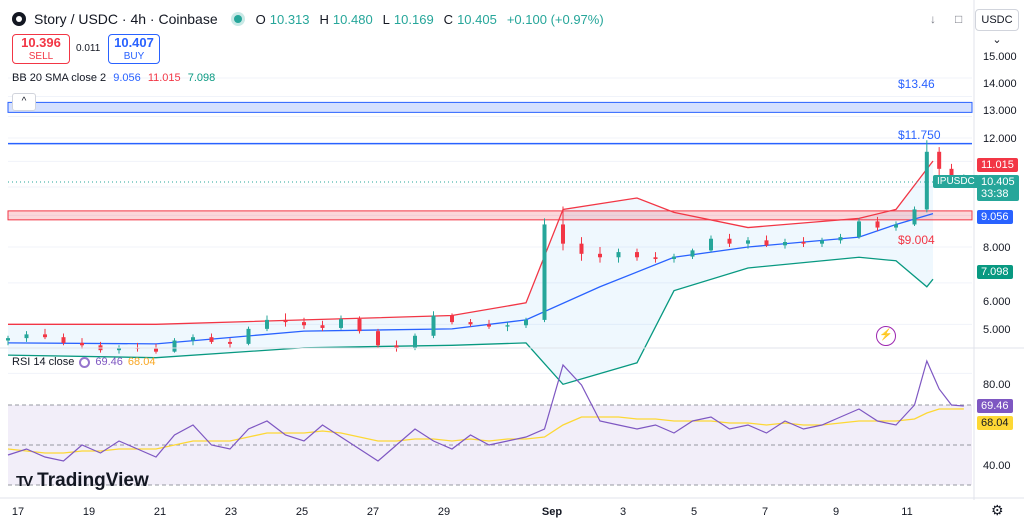  What do you see at coordinates (41, 42) in the screenshot?
I see `sell-price: 10.396` at bounding box center [41, 42].